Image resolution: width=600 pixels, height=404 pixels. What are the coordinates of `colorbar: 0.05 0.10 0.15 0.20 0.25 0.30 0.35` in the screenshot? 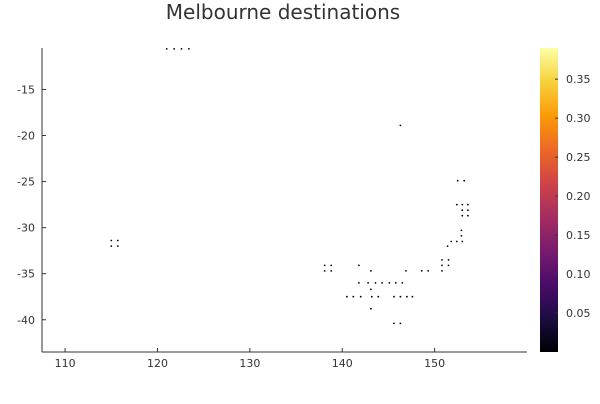 It's located at (565, 200).